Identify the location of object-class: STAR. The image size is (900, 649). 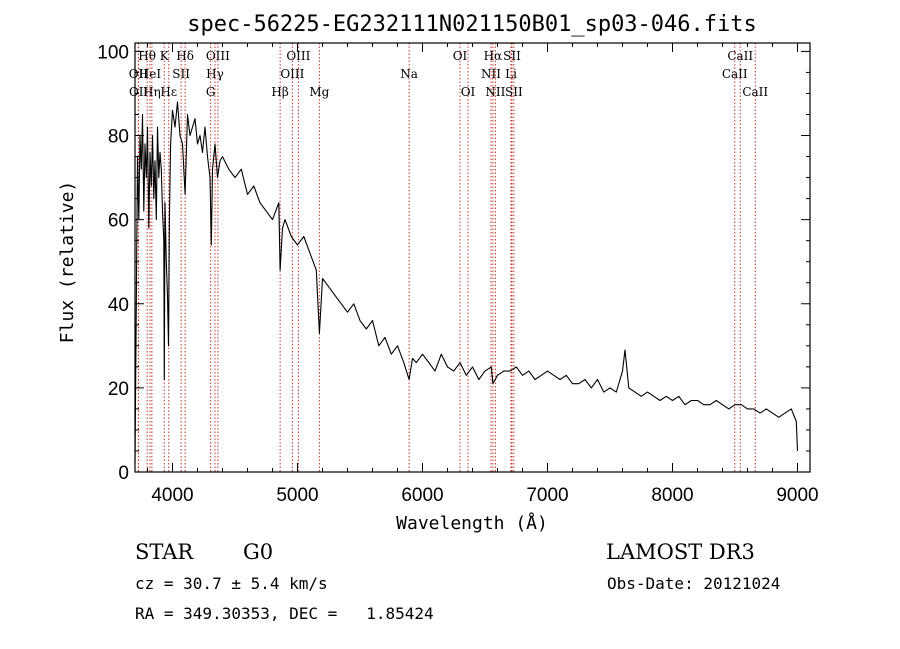
(164, 552).